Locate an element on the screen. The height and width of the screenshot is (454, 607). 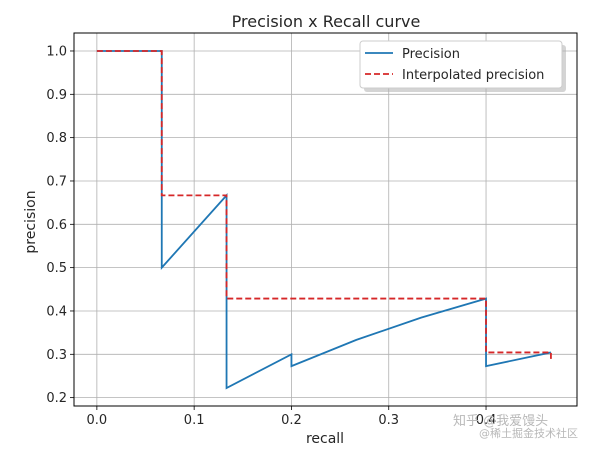
x-tick-label: 0.0 is located at coordinates (97, 420).